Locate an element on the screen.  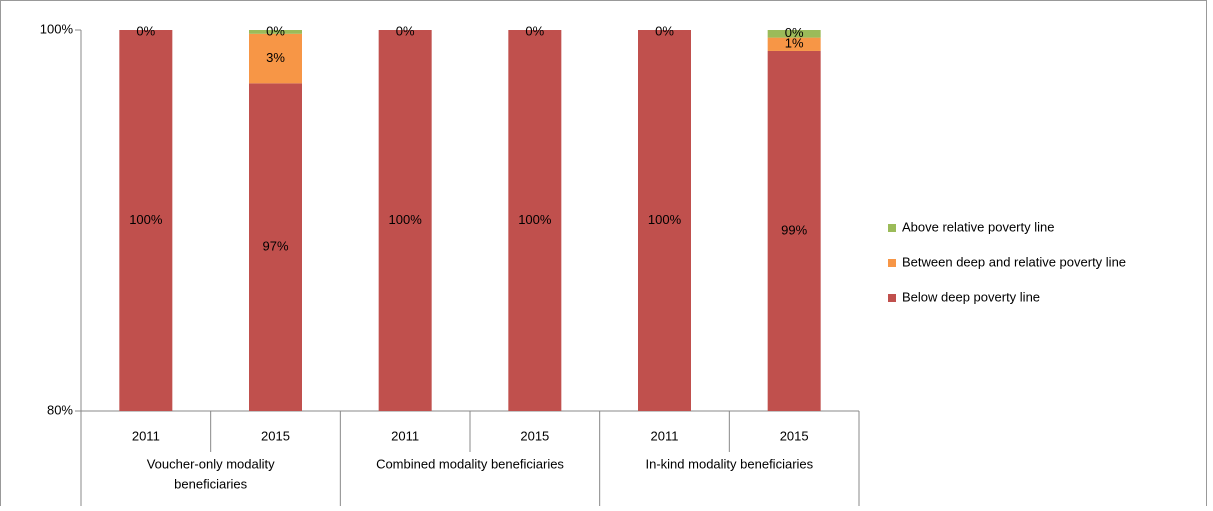
data-label: 3% is located at coordinates (275, 57).